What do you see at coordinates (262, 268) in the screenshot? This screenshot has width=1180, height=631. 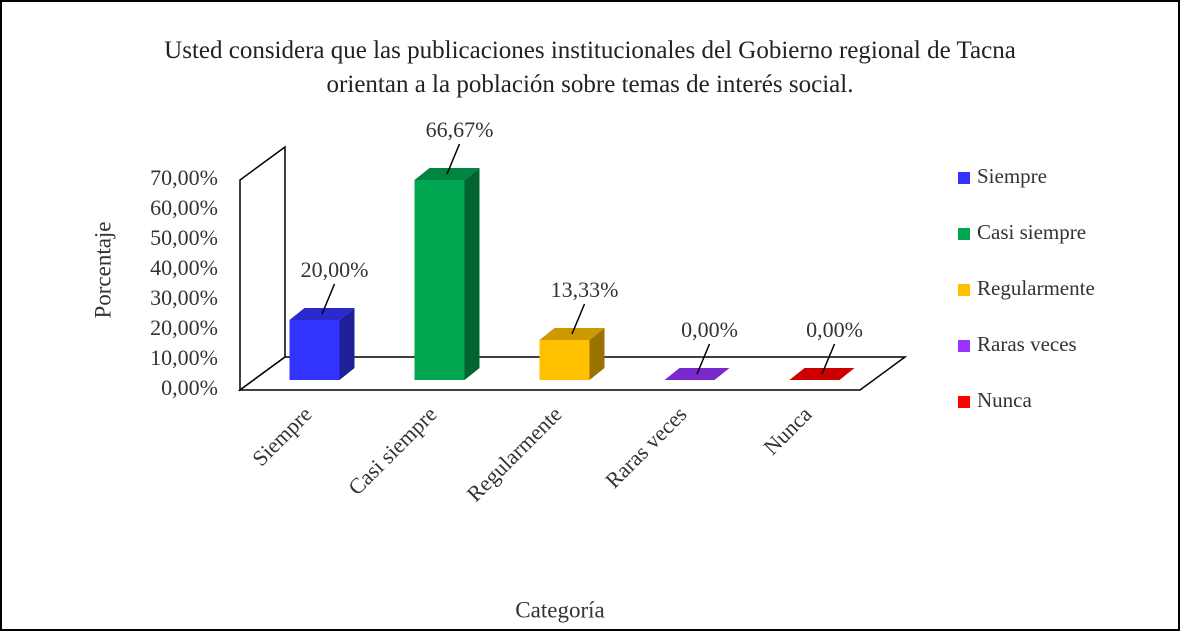 I see `back-wall` at bounding box center [262, 268].